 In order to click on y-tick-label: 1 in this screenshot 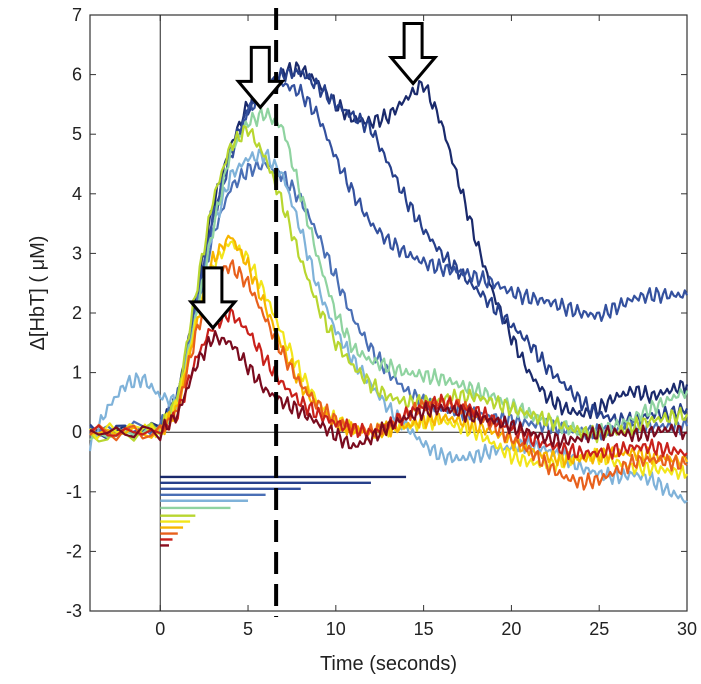, I will do `click(77, 373)`.